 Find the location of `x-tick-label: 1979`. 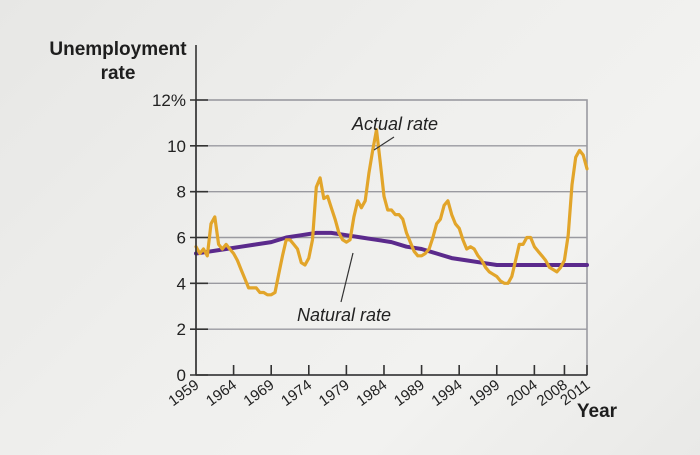

x-tick-label: 1979 is located at coordinates (334, 392).